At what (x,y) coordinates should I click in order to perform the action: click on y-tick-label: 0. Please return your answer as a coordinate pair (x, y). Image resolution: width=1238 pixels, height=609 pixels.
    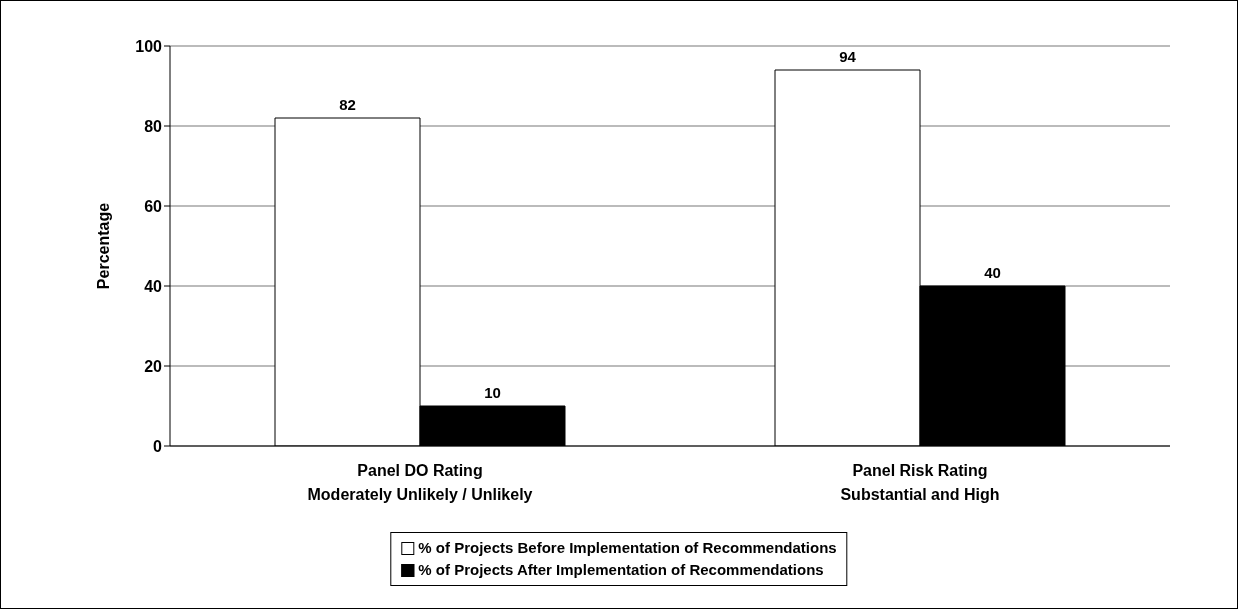
    Looking at the image, I should click on (158, 446).